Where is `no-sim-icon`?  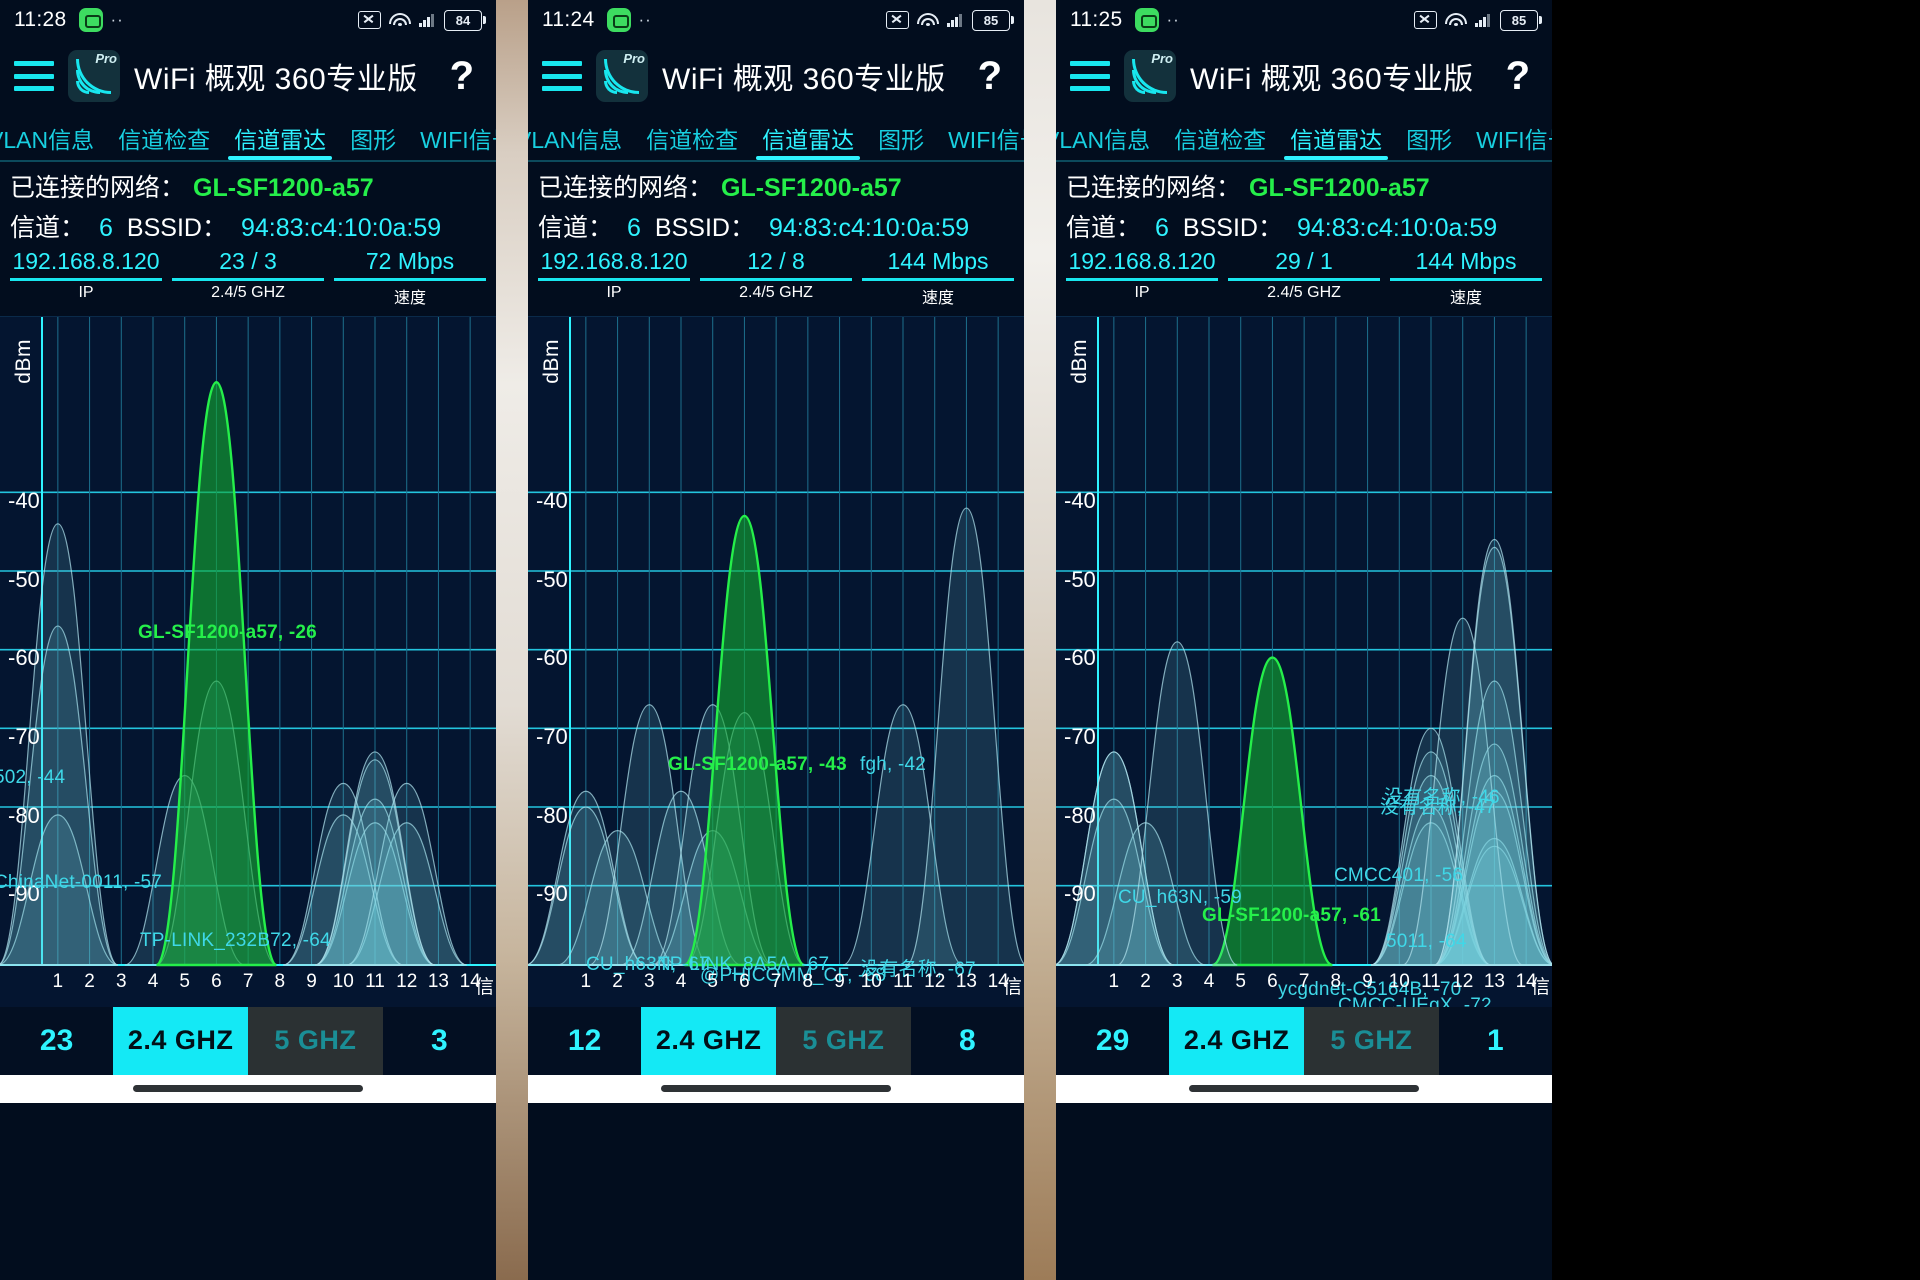
no-sim-icon is located at coordinates (369, 20).